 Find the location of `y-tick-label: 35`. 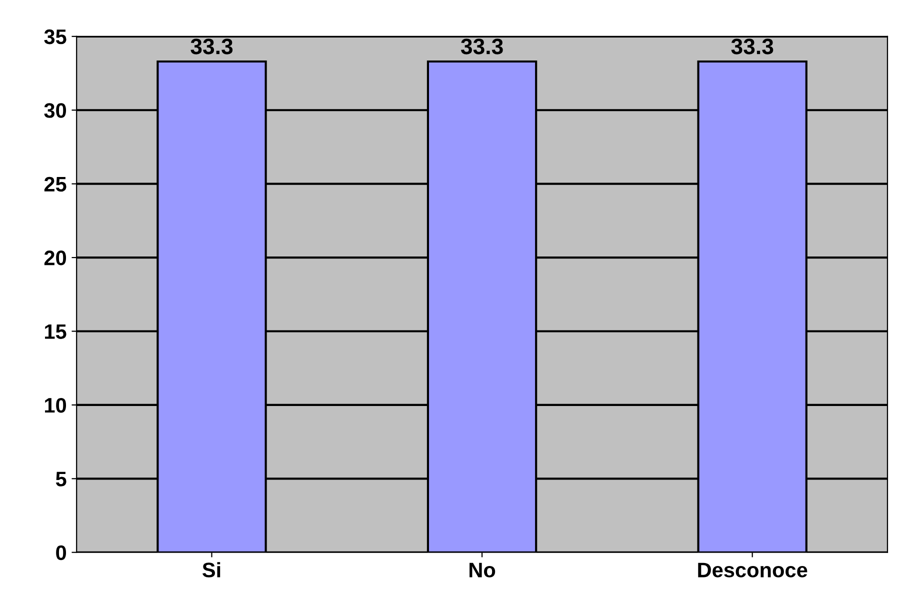

y-tick-label: 35 is located at coordinates (55, 36).